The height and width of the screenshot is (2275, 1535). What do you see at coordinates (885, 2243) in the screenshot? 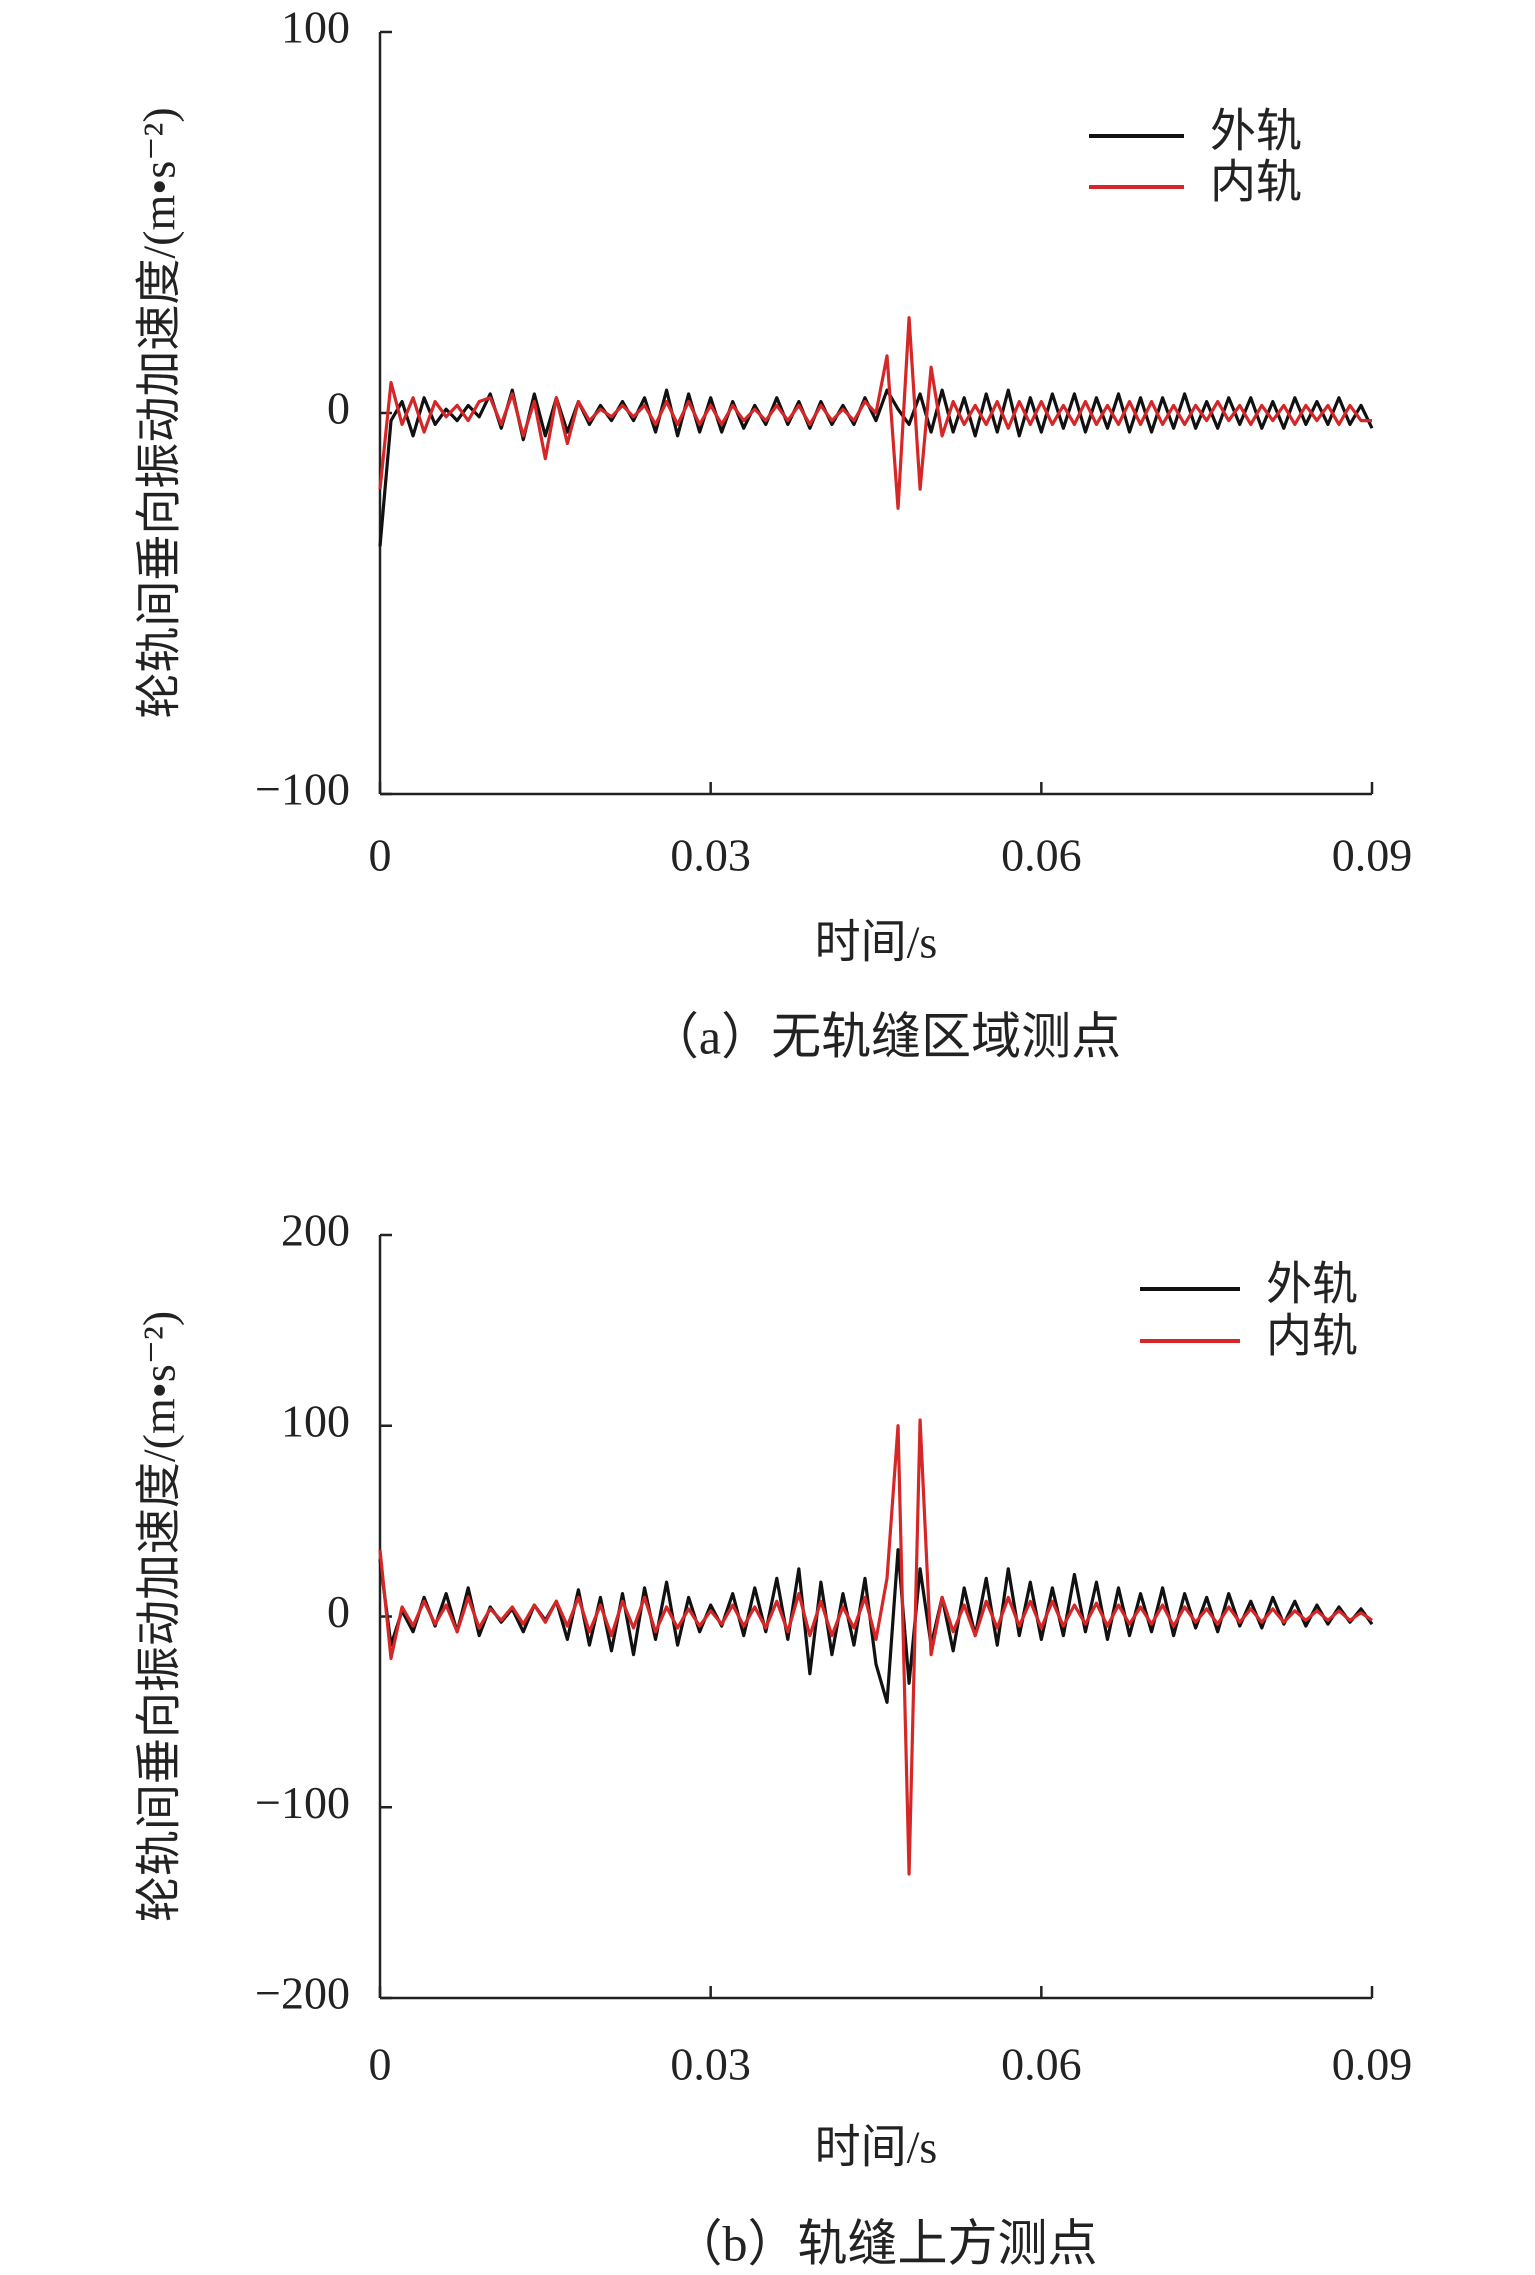
I see `caption: （b）轨缝上方测点` at bounding box center [885, 2243].